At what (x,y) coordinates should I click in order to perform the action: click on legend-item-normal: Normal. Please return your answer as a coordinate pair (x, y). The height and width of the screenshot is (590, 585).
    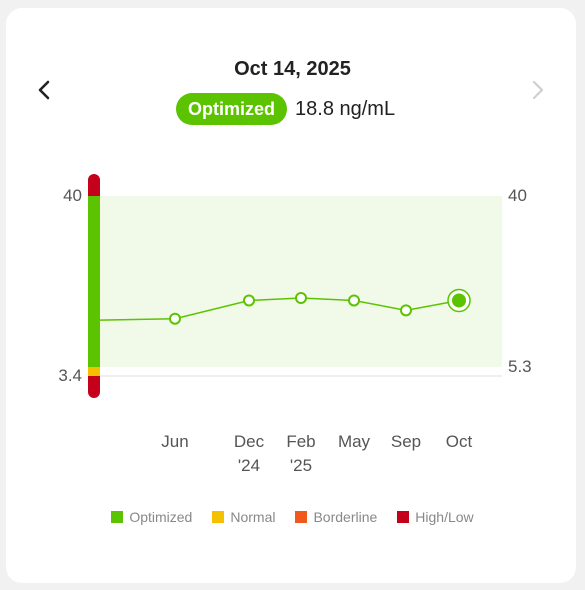
    Looking at the image, I should click on (243, 517).